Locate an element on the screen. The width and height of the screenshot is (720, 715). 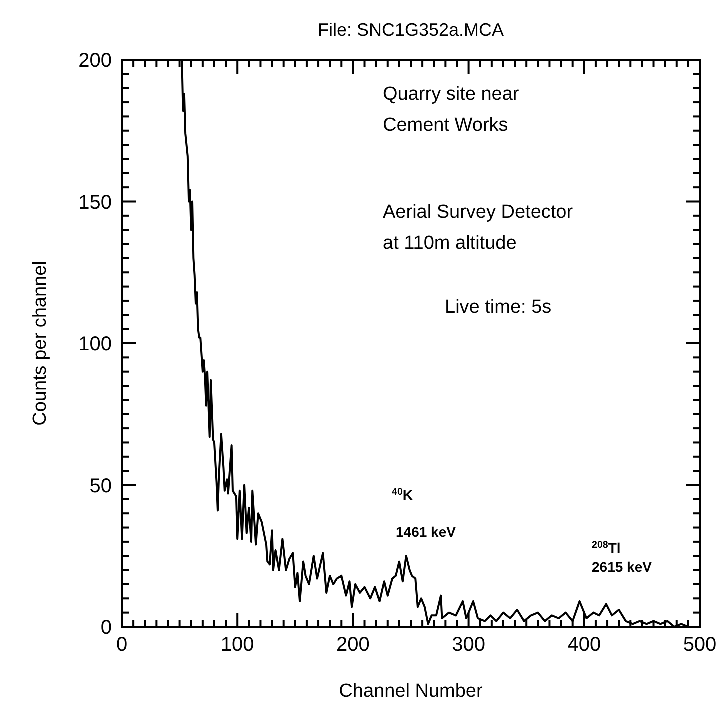
annotation: $^{208}$Tl is located at coordinates (606, 548).